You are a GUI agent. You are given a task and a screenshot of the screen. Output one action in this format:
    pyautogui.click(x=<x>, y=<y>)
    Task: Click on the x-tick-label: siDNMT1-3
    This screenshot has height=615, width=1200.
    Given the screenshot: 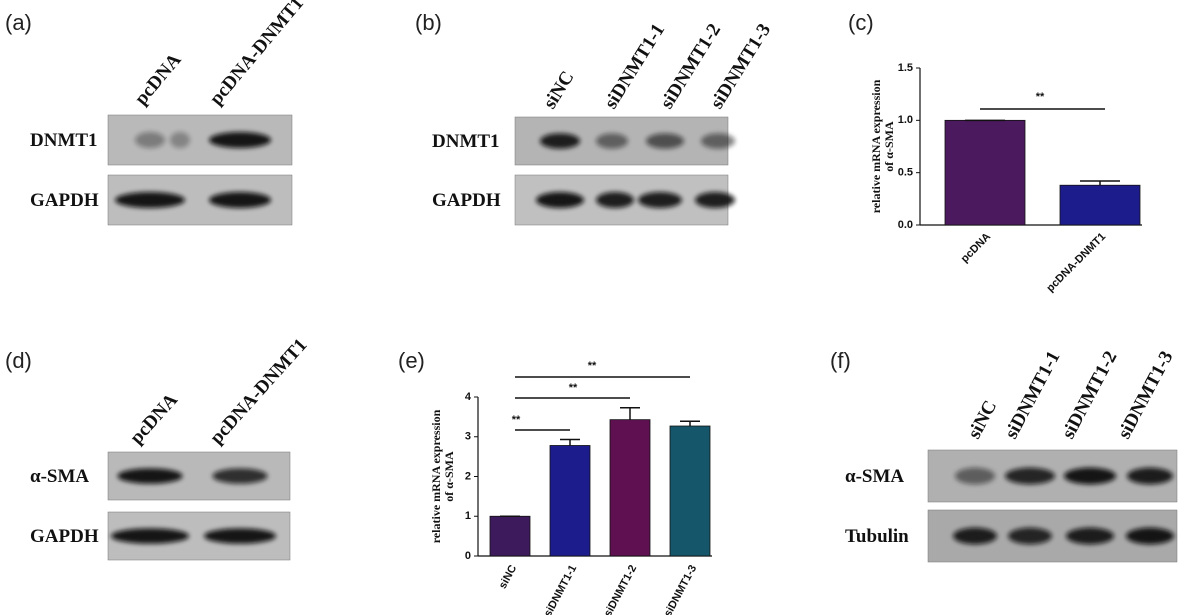 What is the action you would take?
    pyautogui.click(x=680, y=589)
    